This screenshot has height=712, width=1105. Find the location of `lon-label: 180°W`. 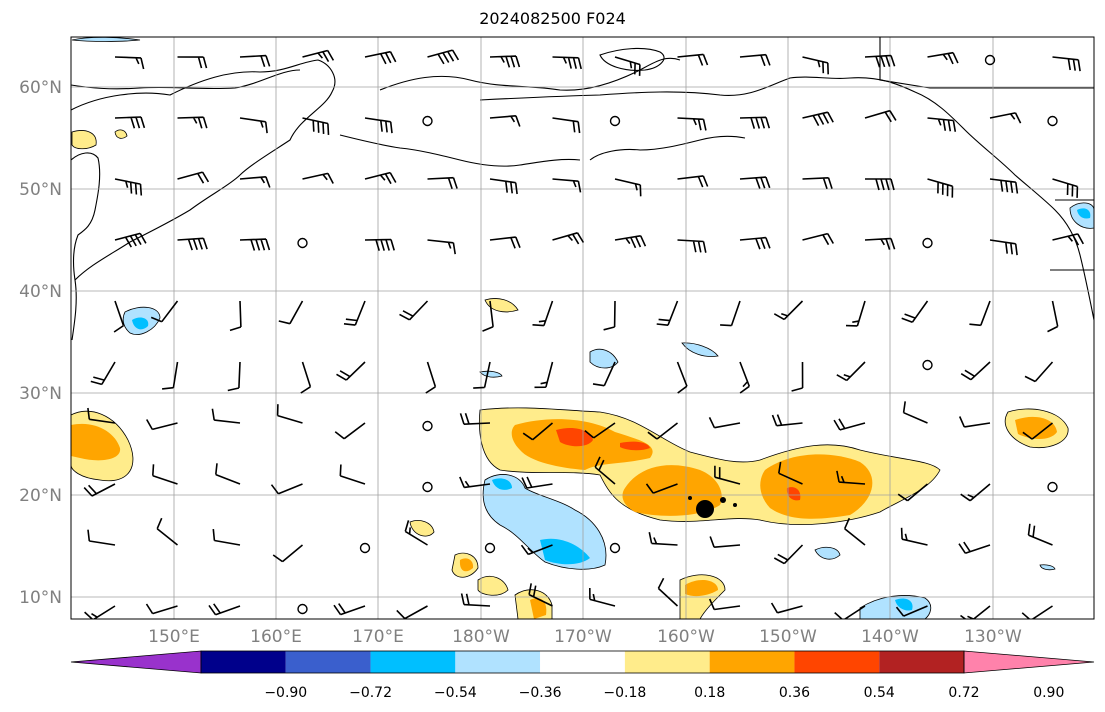

lon-label: 180°W is located at coordinates (481, 637).